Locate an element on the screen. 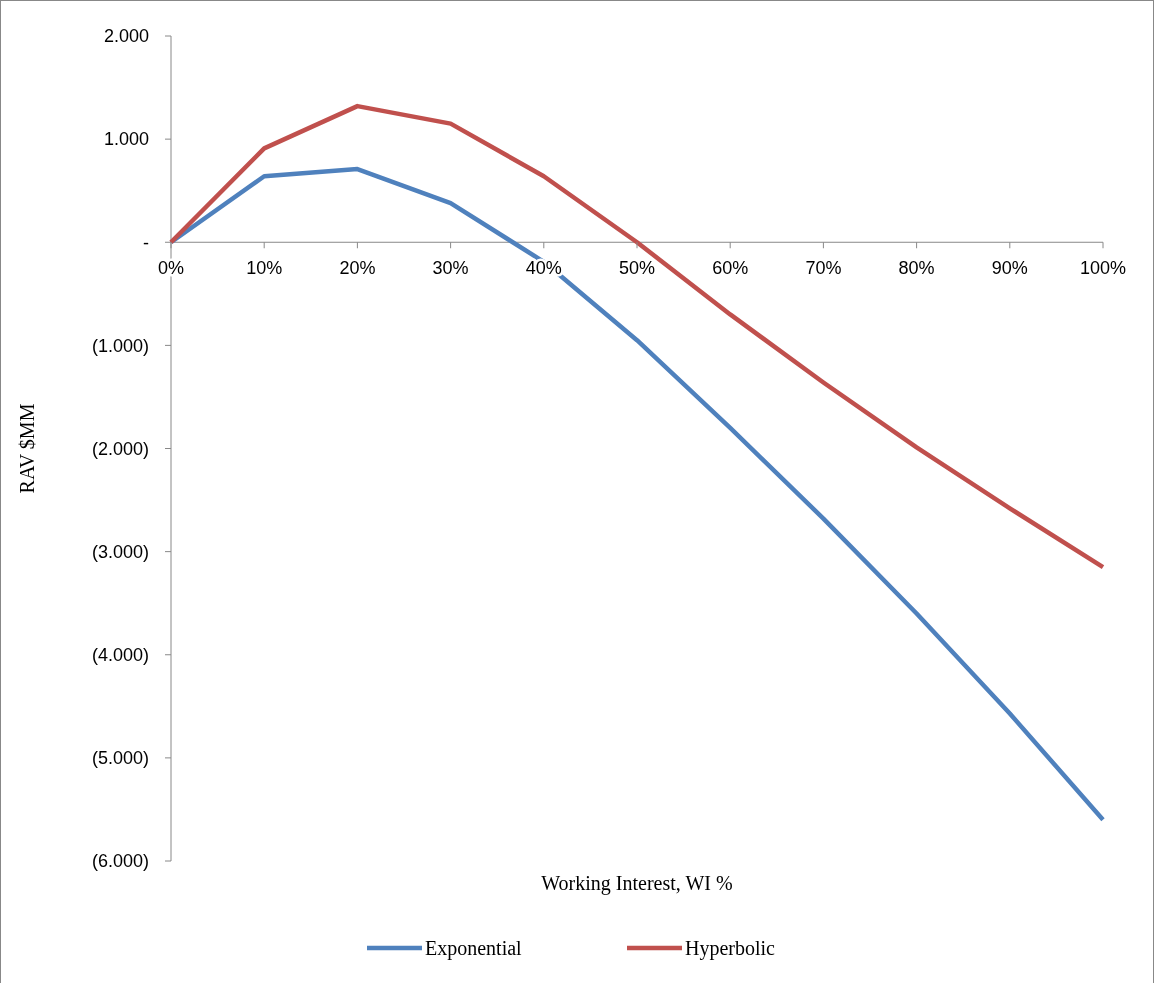 The height and width of the screenshot is (983, 1154). y-tick-label: (6.000) is located at coordinates (120, 861).